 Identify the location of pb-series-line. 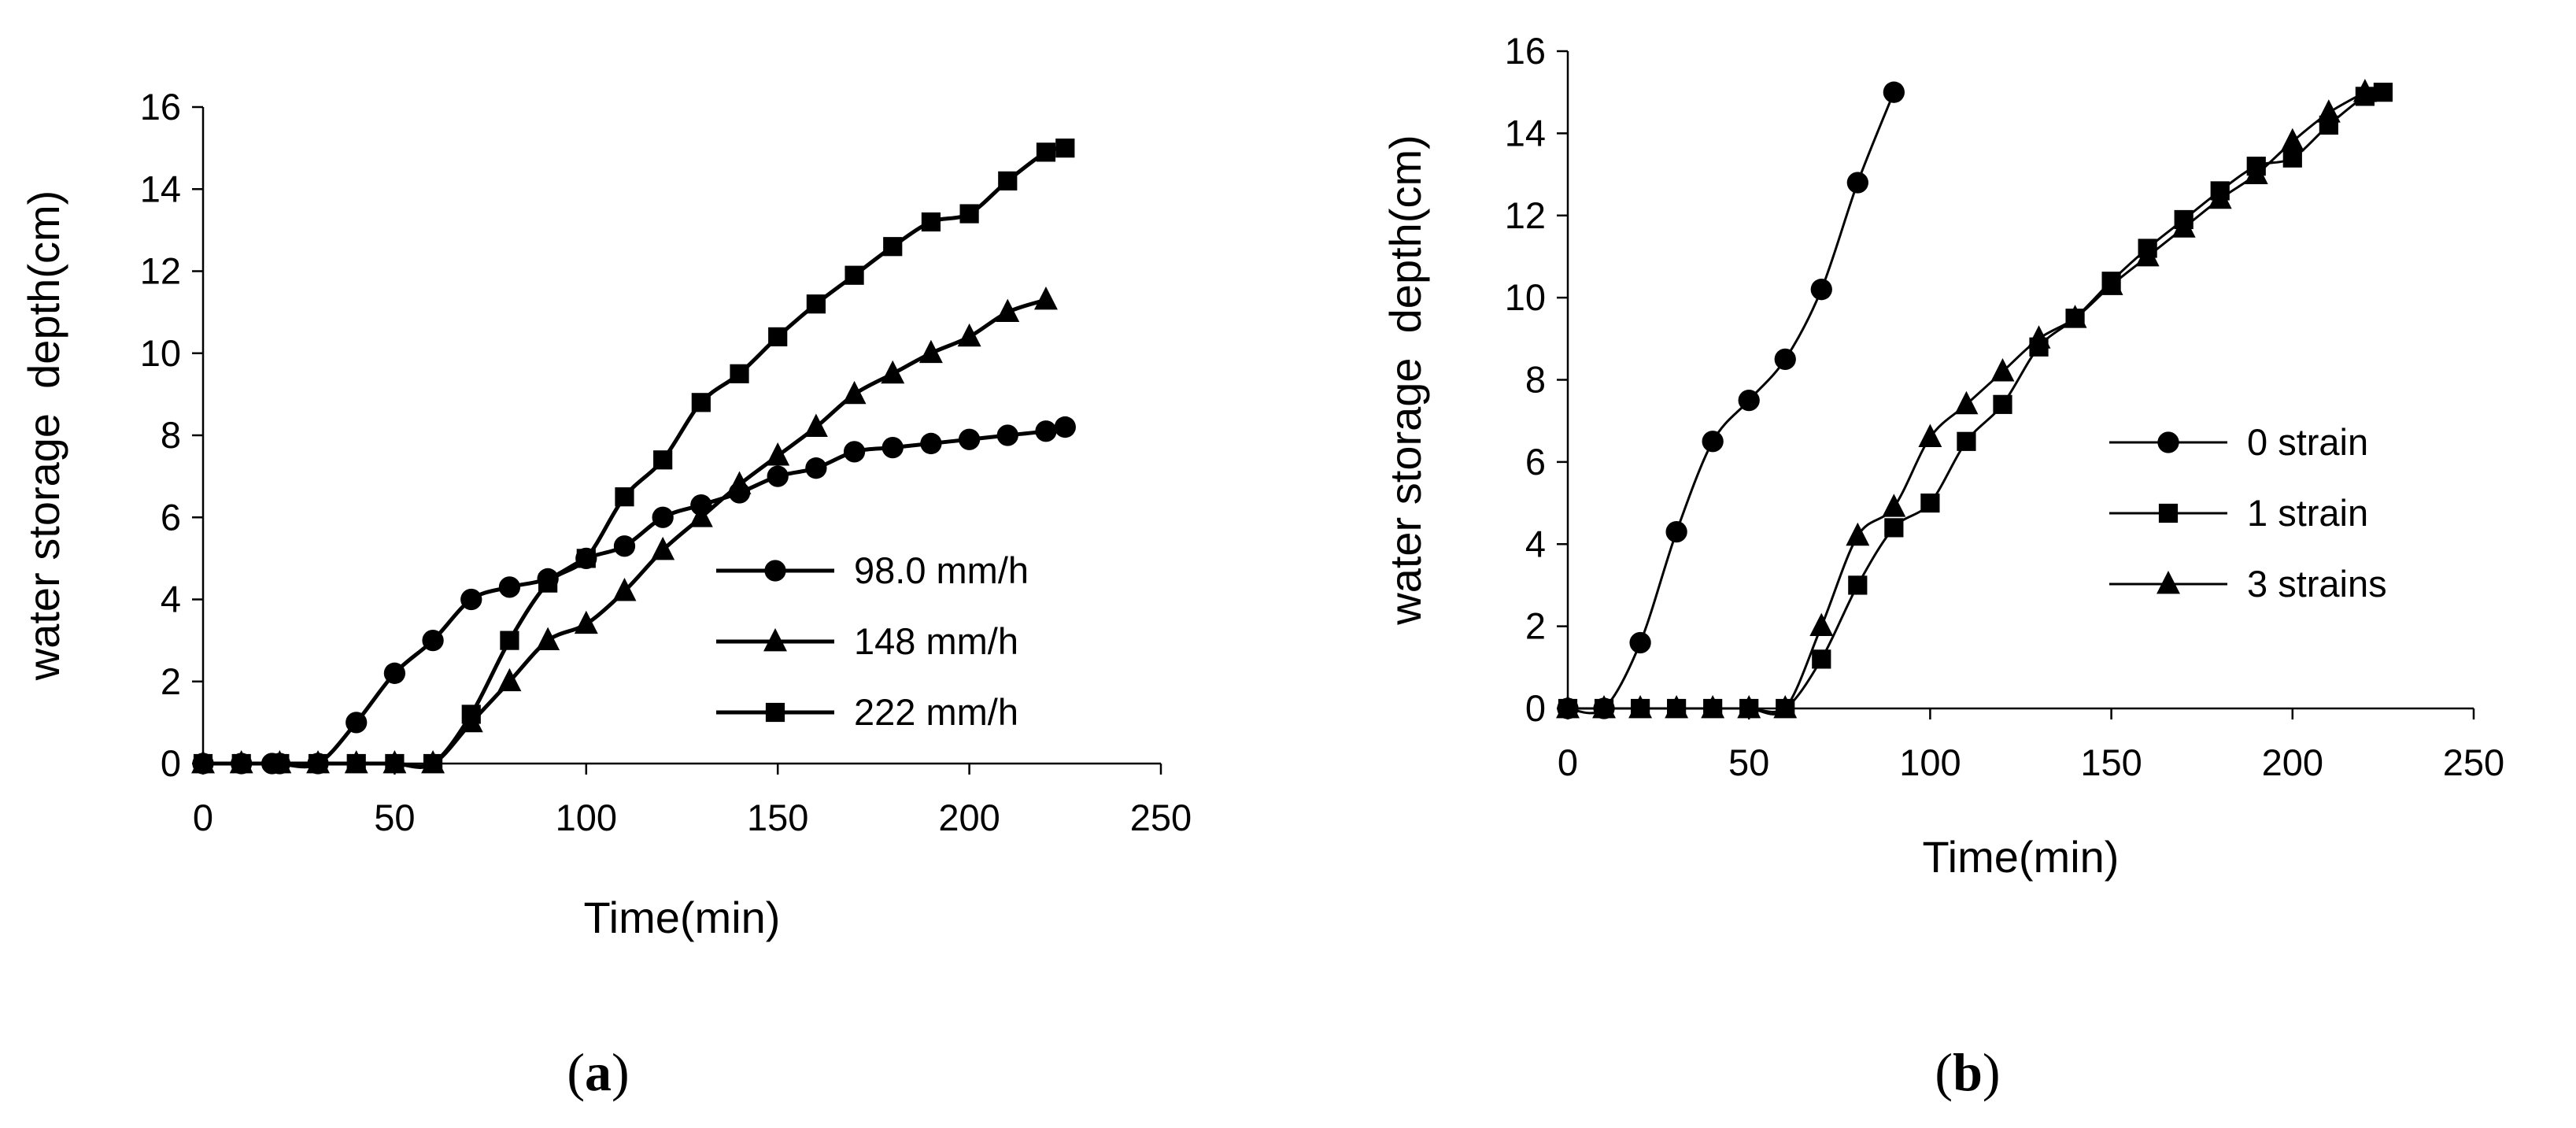
(1731, 403).